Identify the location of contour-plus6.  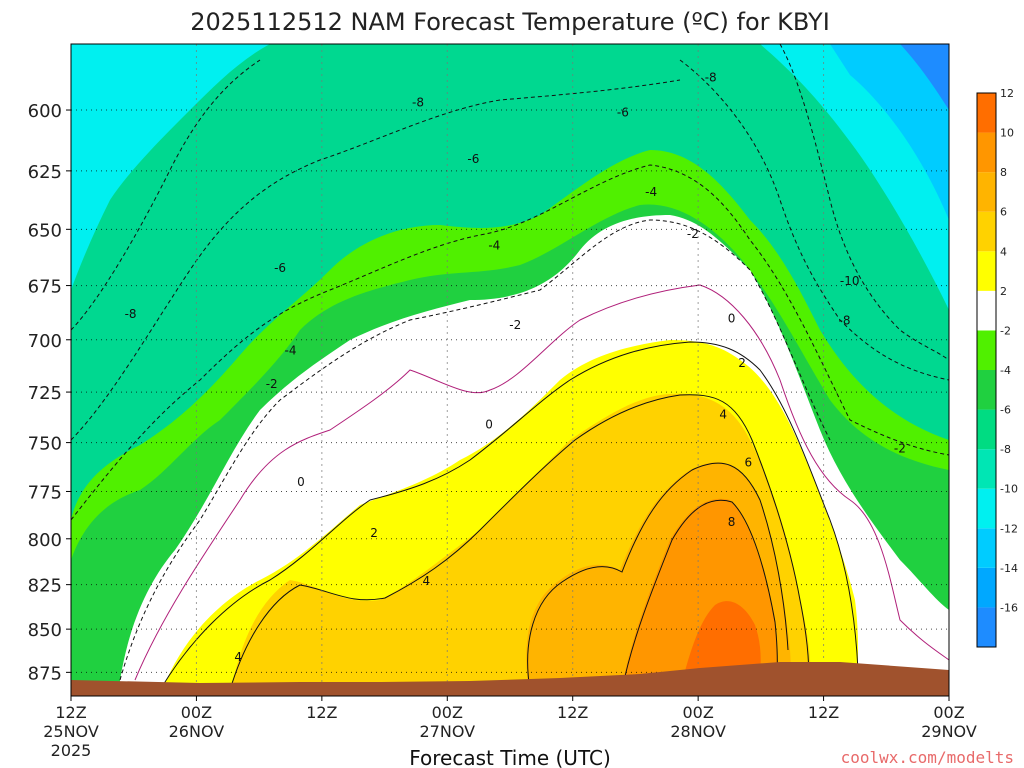
(658, 576).